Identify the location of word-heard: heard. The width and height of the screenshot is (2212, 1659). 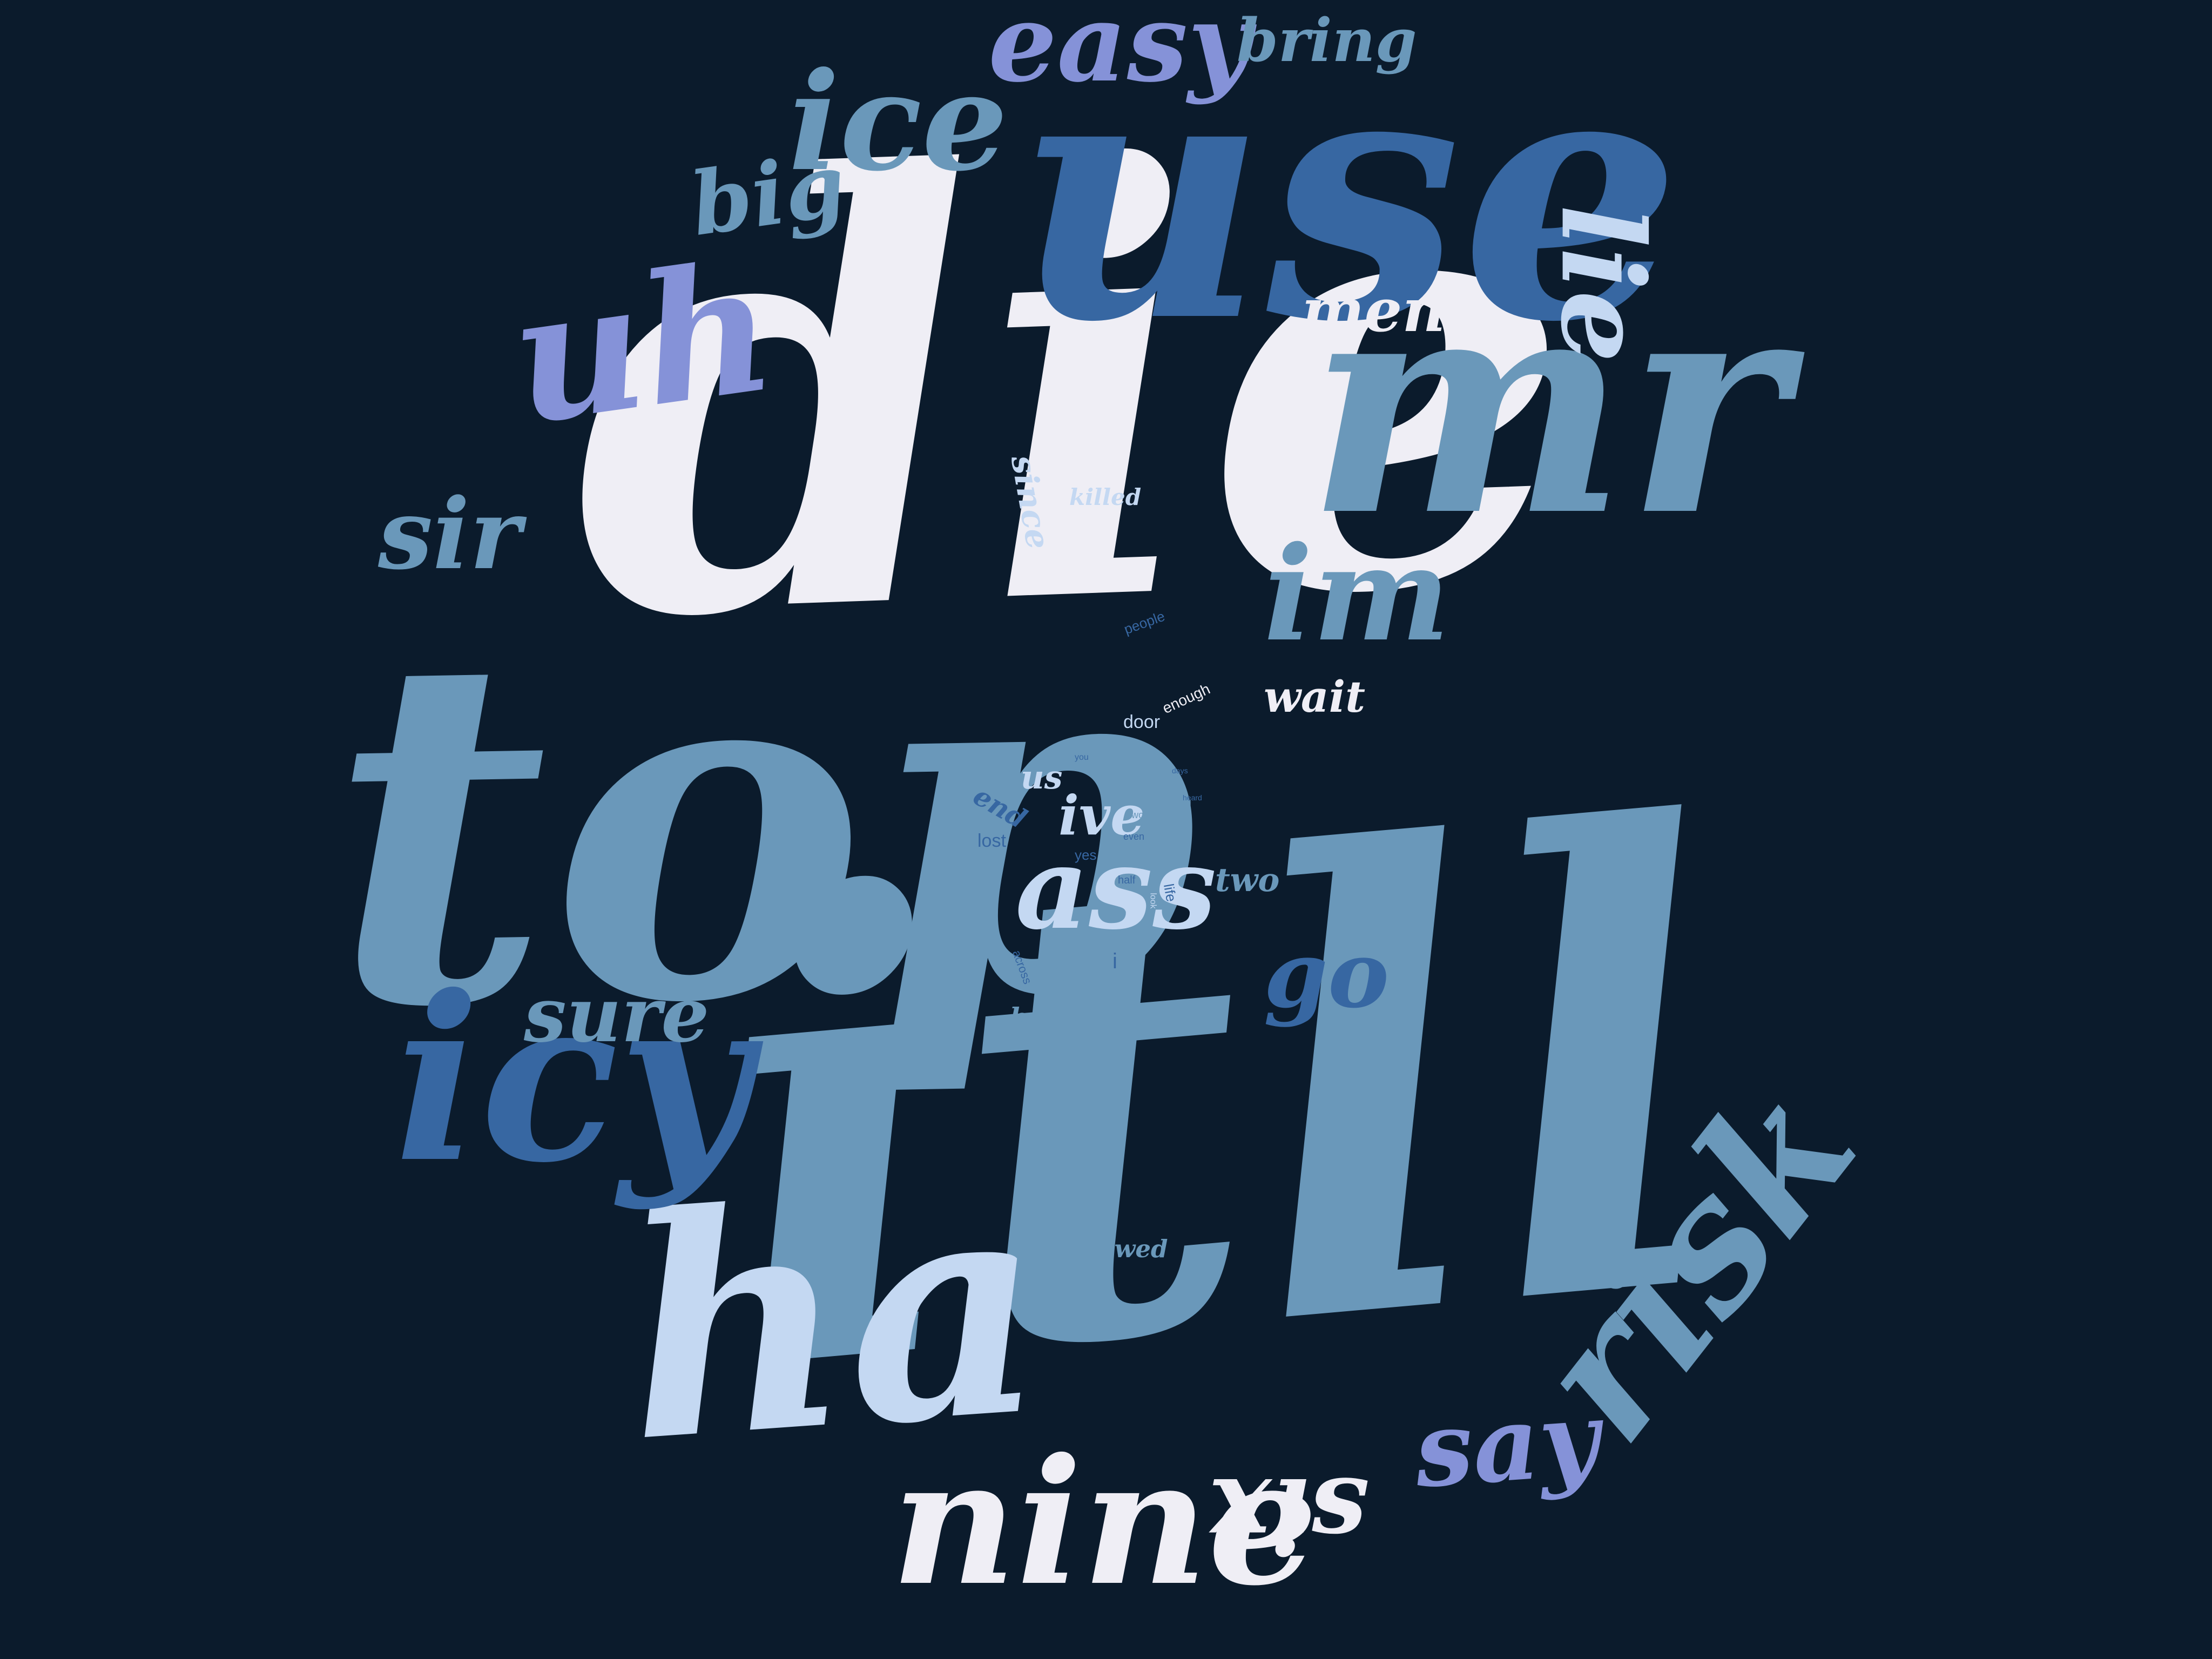
(1192, 797).